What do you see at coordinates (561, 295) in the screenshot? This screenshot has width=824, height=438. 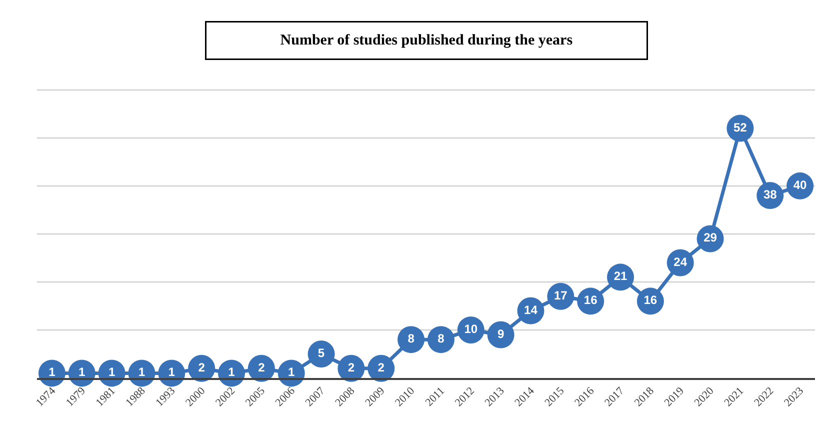 I see `data-label: 17` at bounding box center [561, 295].